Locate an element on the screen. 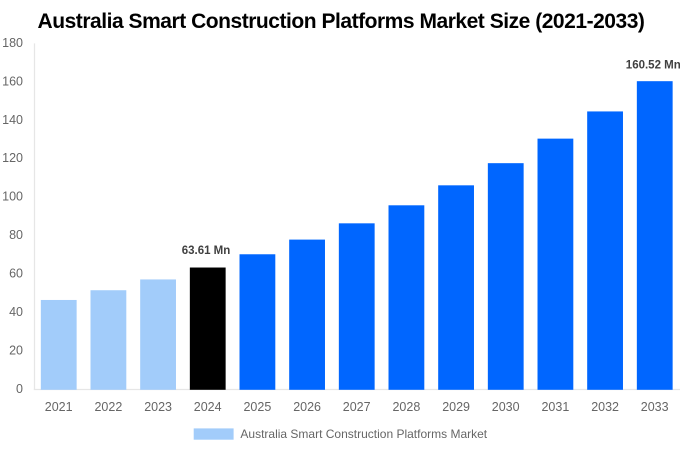  svg-text: 2025 is located at coordinates (257, 407).